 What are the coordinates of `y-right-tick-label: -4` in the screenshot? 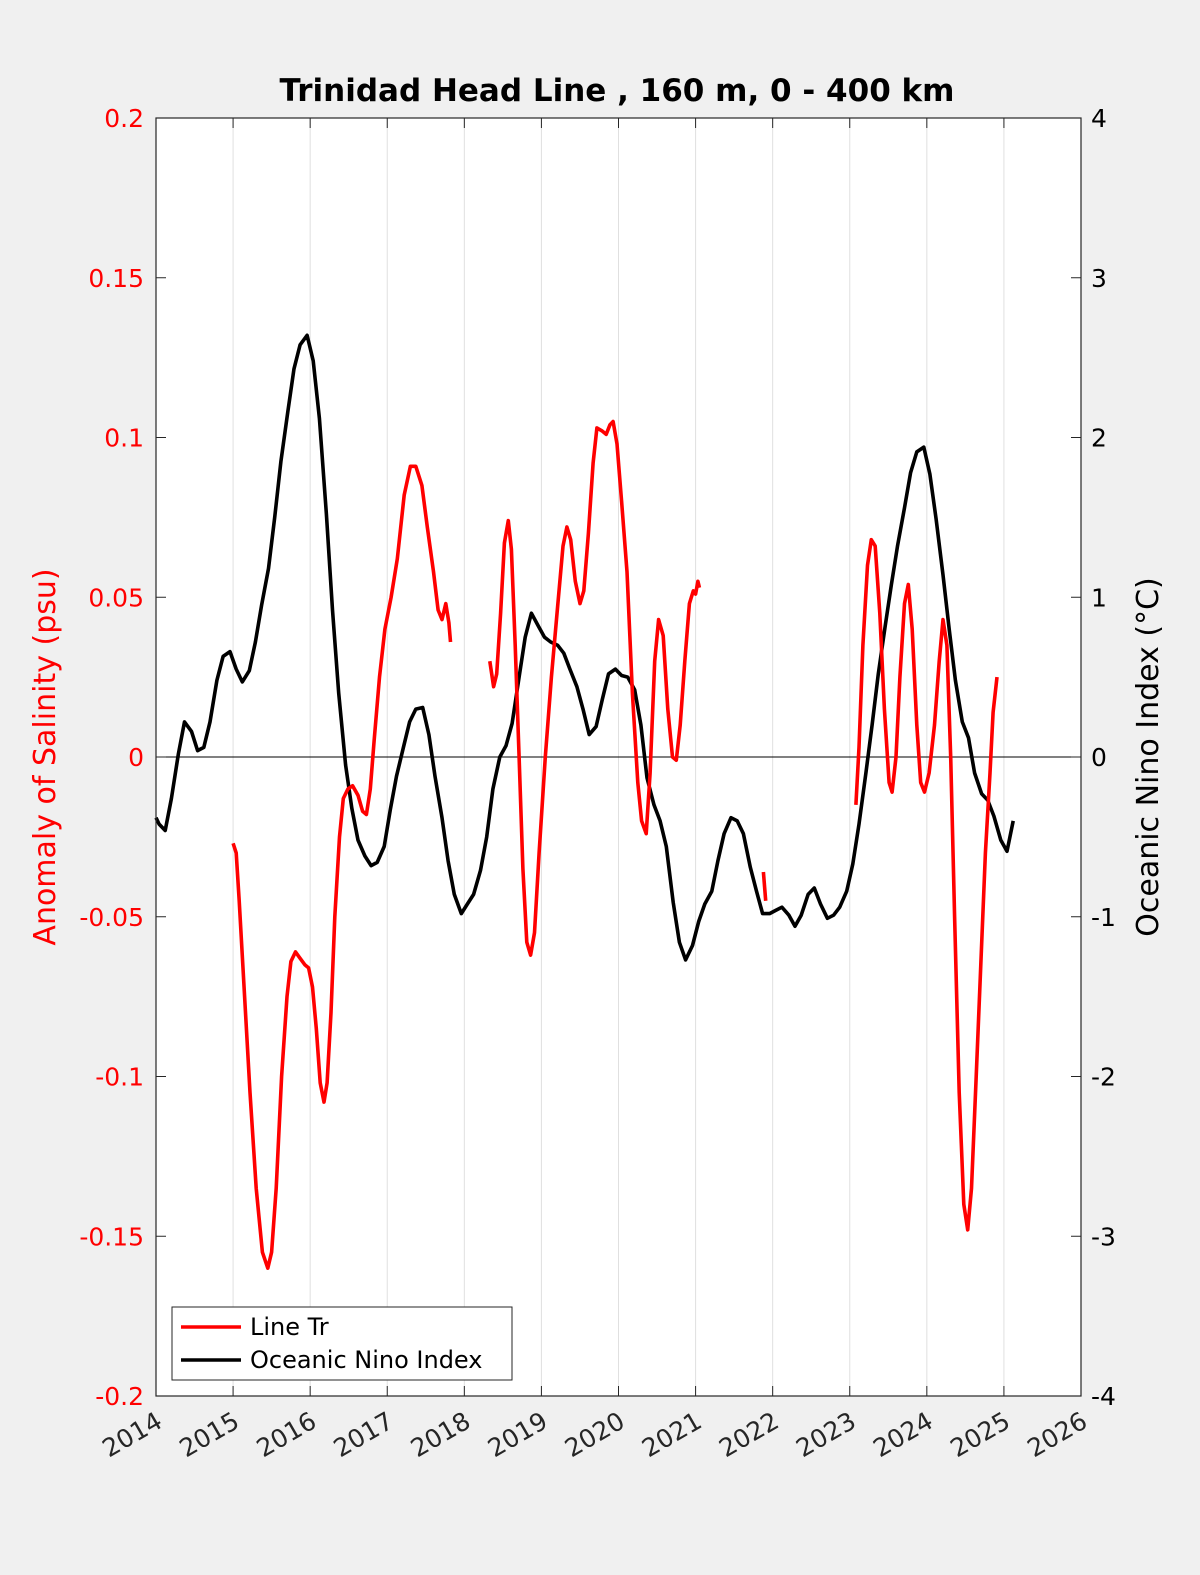 It's located at (1103, 1396).